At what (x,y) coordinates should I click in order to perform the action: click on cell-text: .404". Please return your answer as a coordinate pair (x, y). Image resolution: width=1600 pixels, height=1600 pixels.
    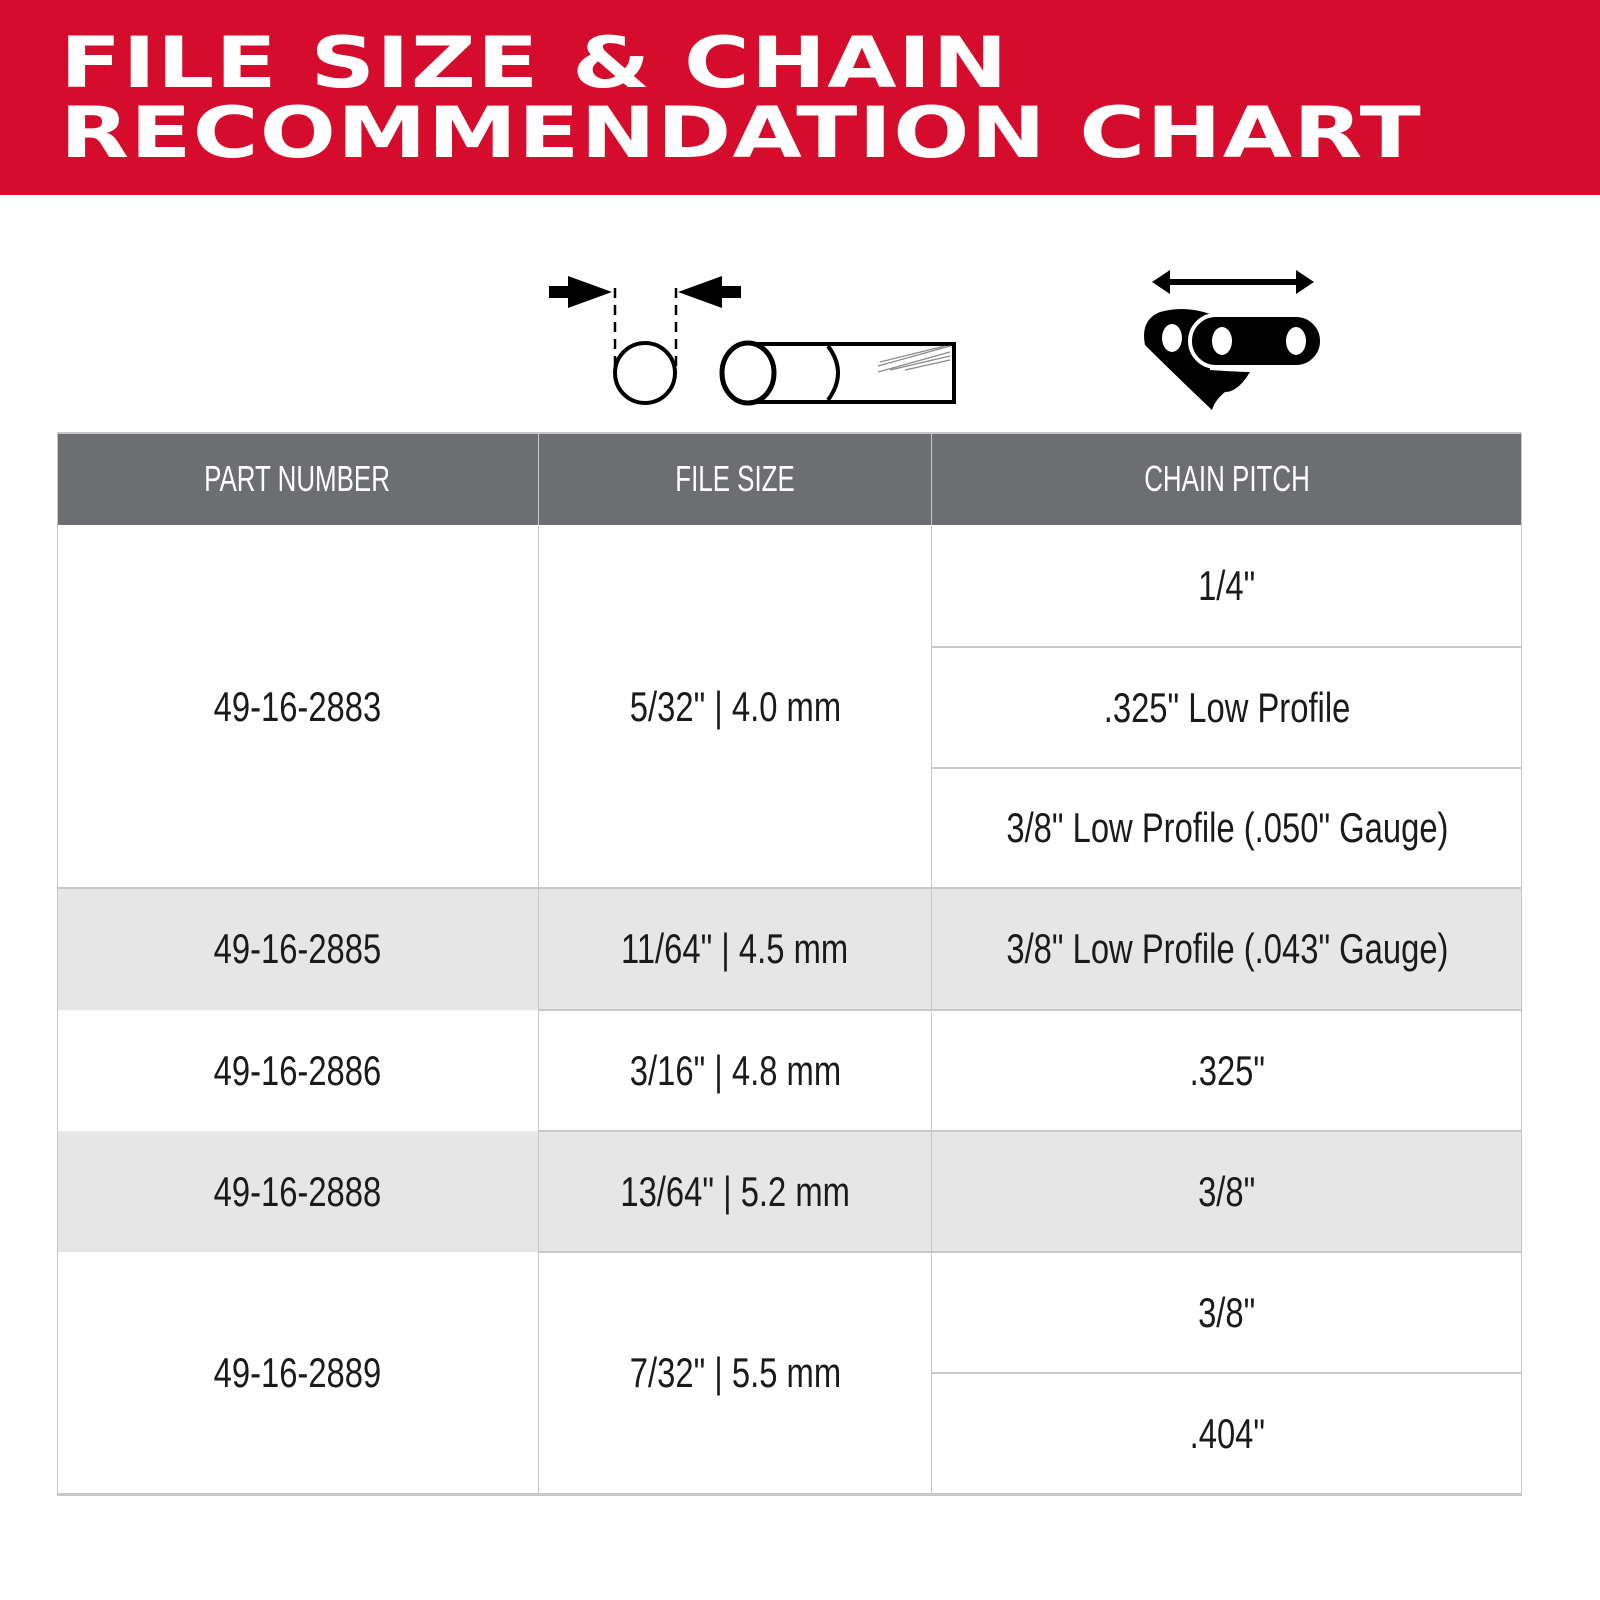
    Looking at the image, I should click on (1227, 1433).